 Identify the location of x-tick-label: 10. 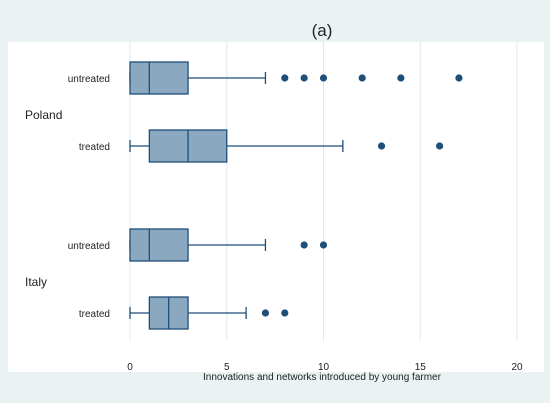
(324, 367).